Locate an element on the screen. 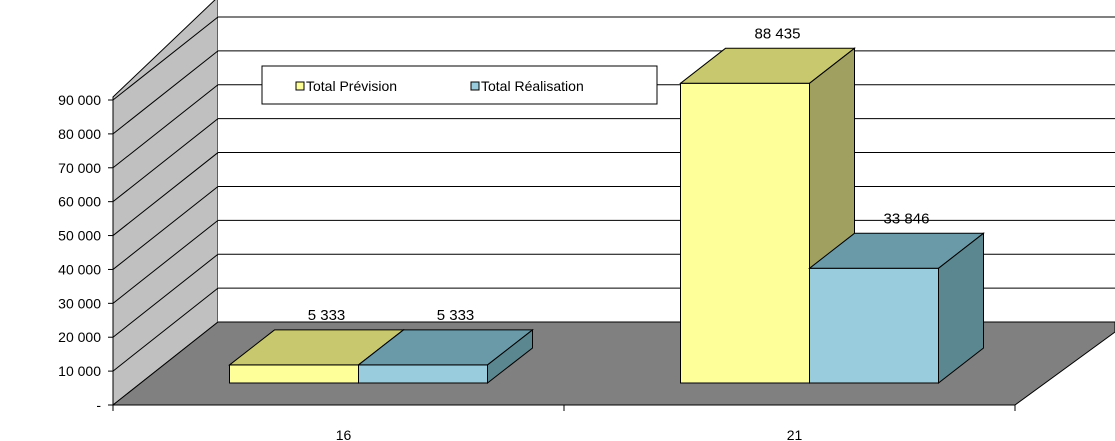 Image resolution: width=1115 pixels, height=441 pixels. y-tick-label: 40 000 is located at coordinates (79, 269).